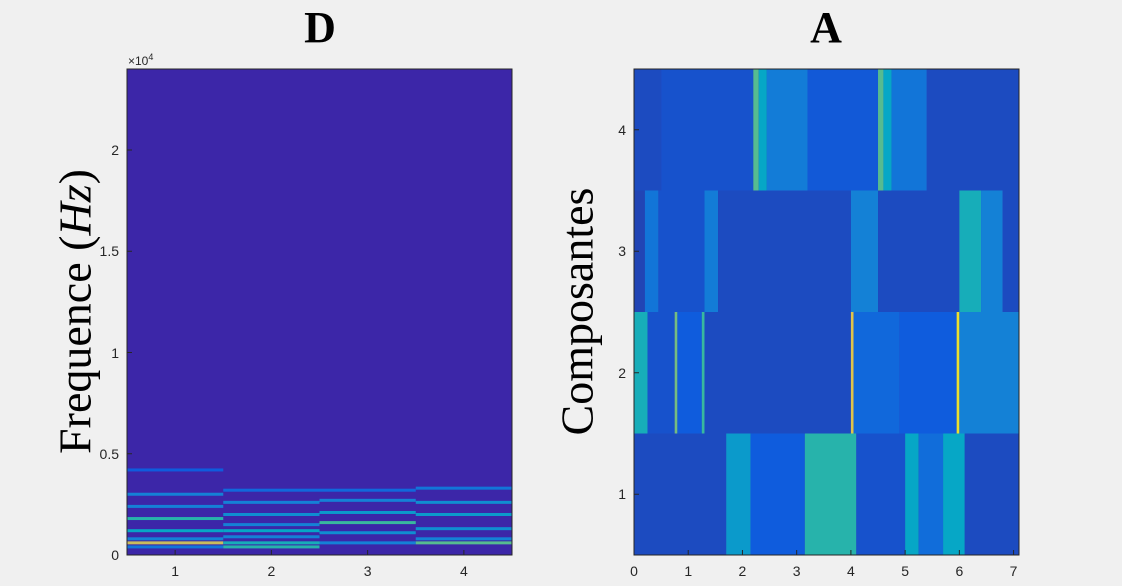 Image resolution: width=1122 pixels, height=586 pixels. What do you see at coordinates (826, 27) in the screenshot?
I see `chart-title-a: A` at bounding box center [826, 27].